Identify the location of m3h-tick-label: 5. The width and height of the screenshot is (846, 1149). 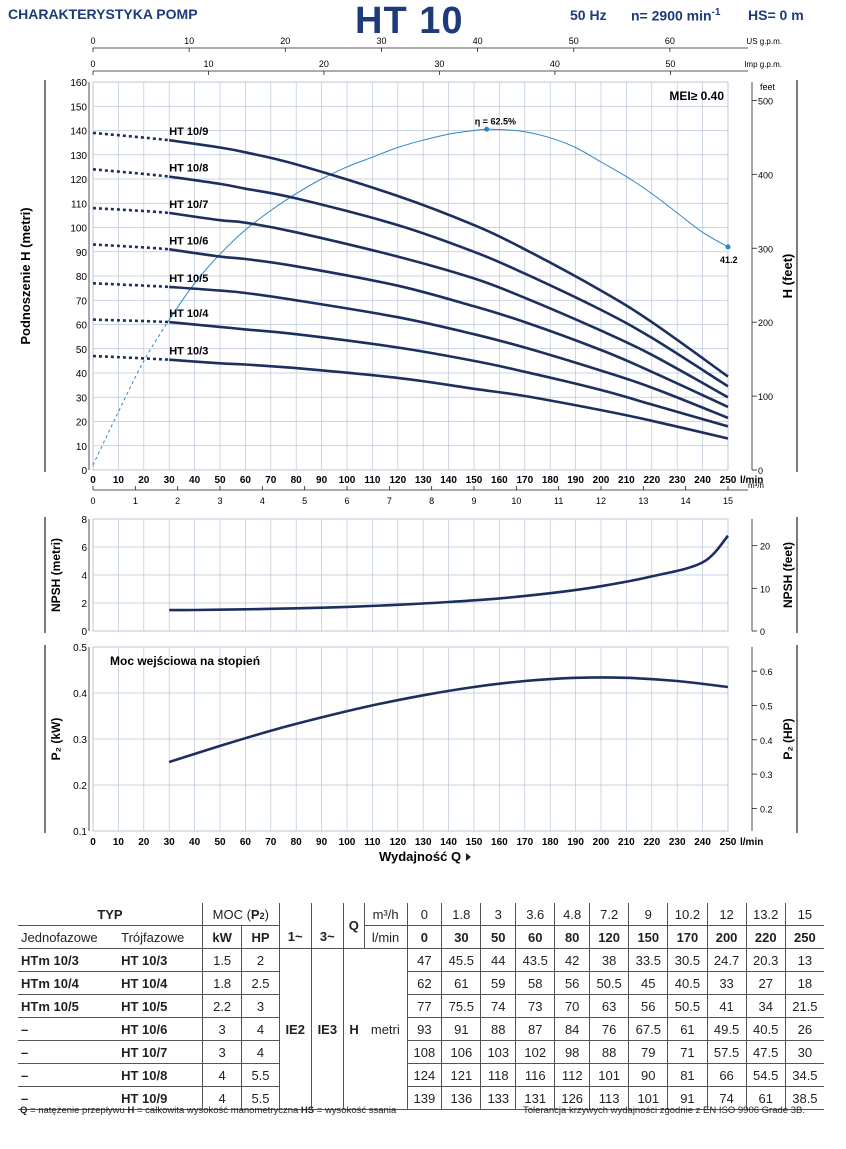
(304, 501).